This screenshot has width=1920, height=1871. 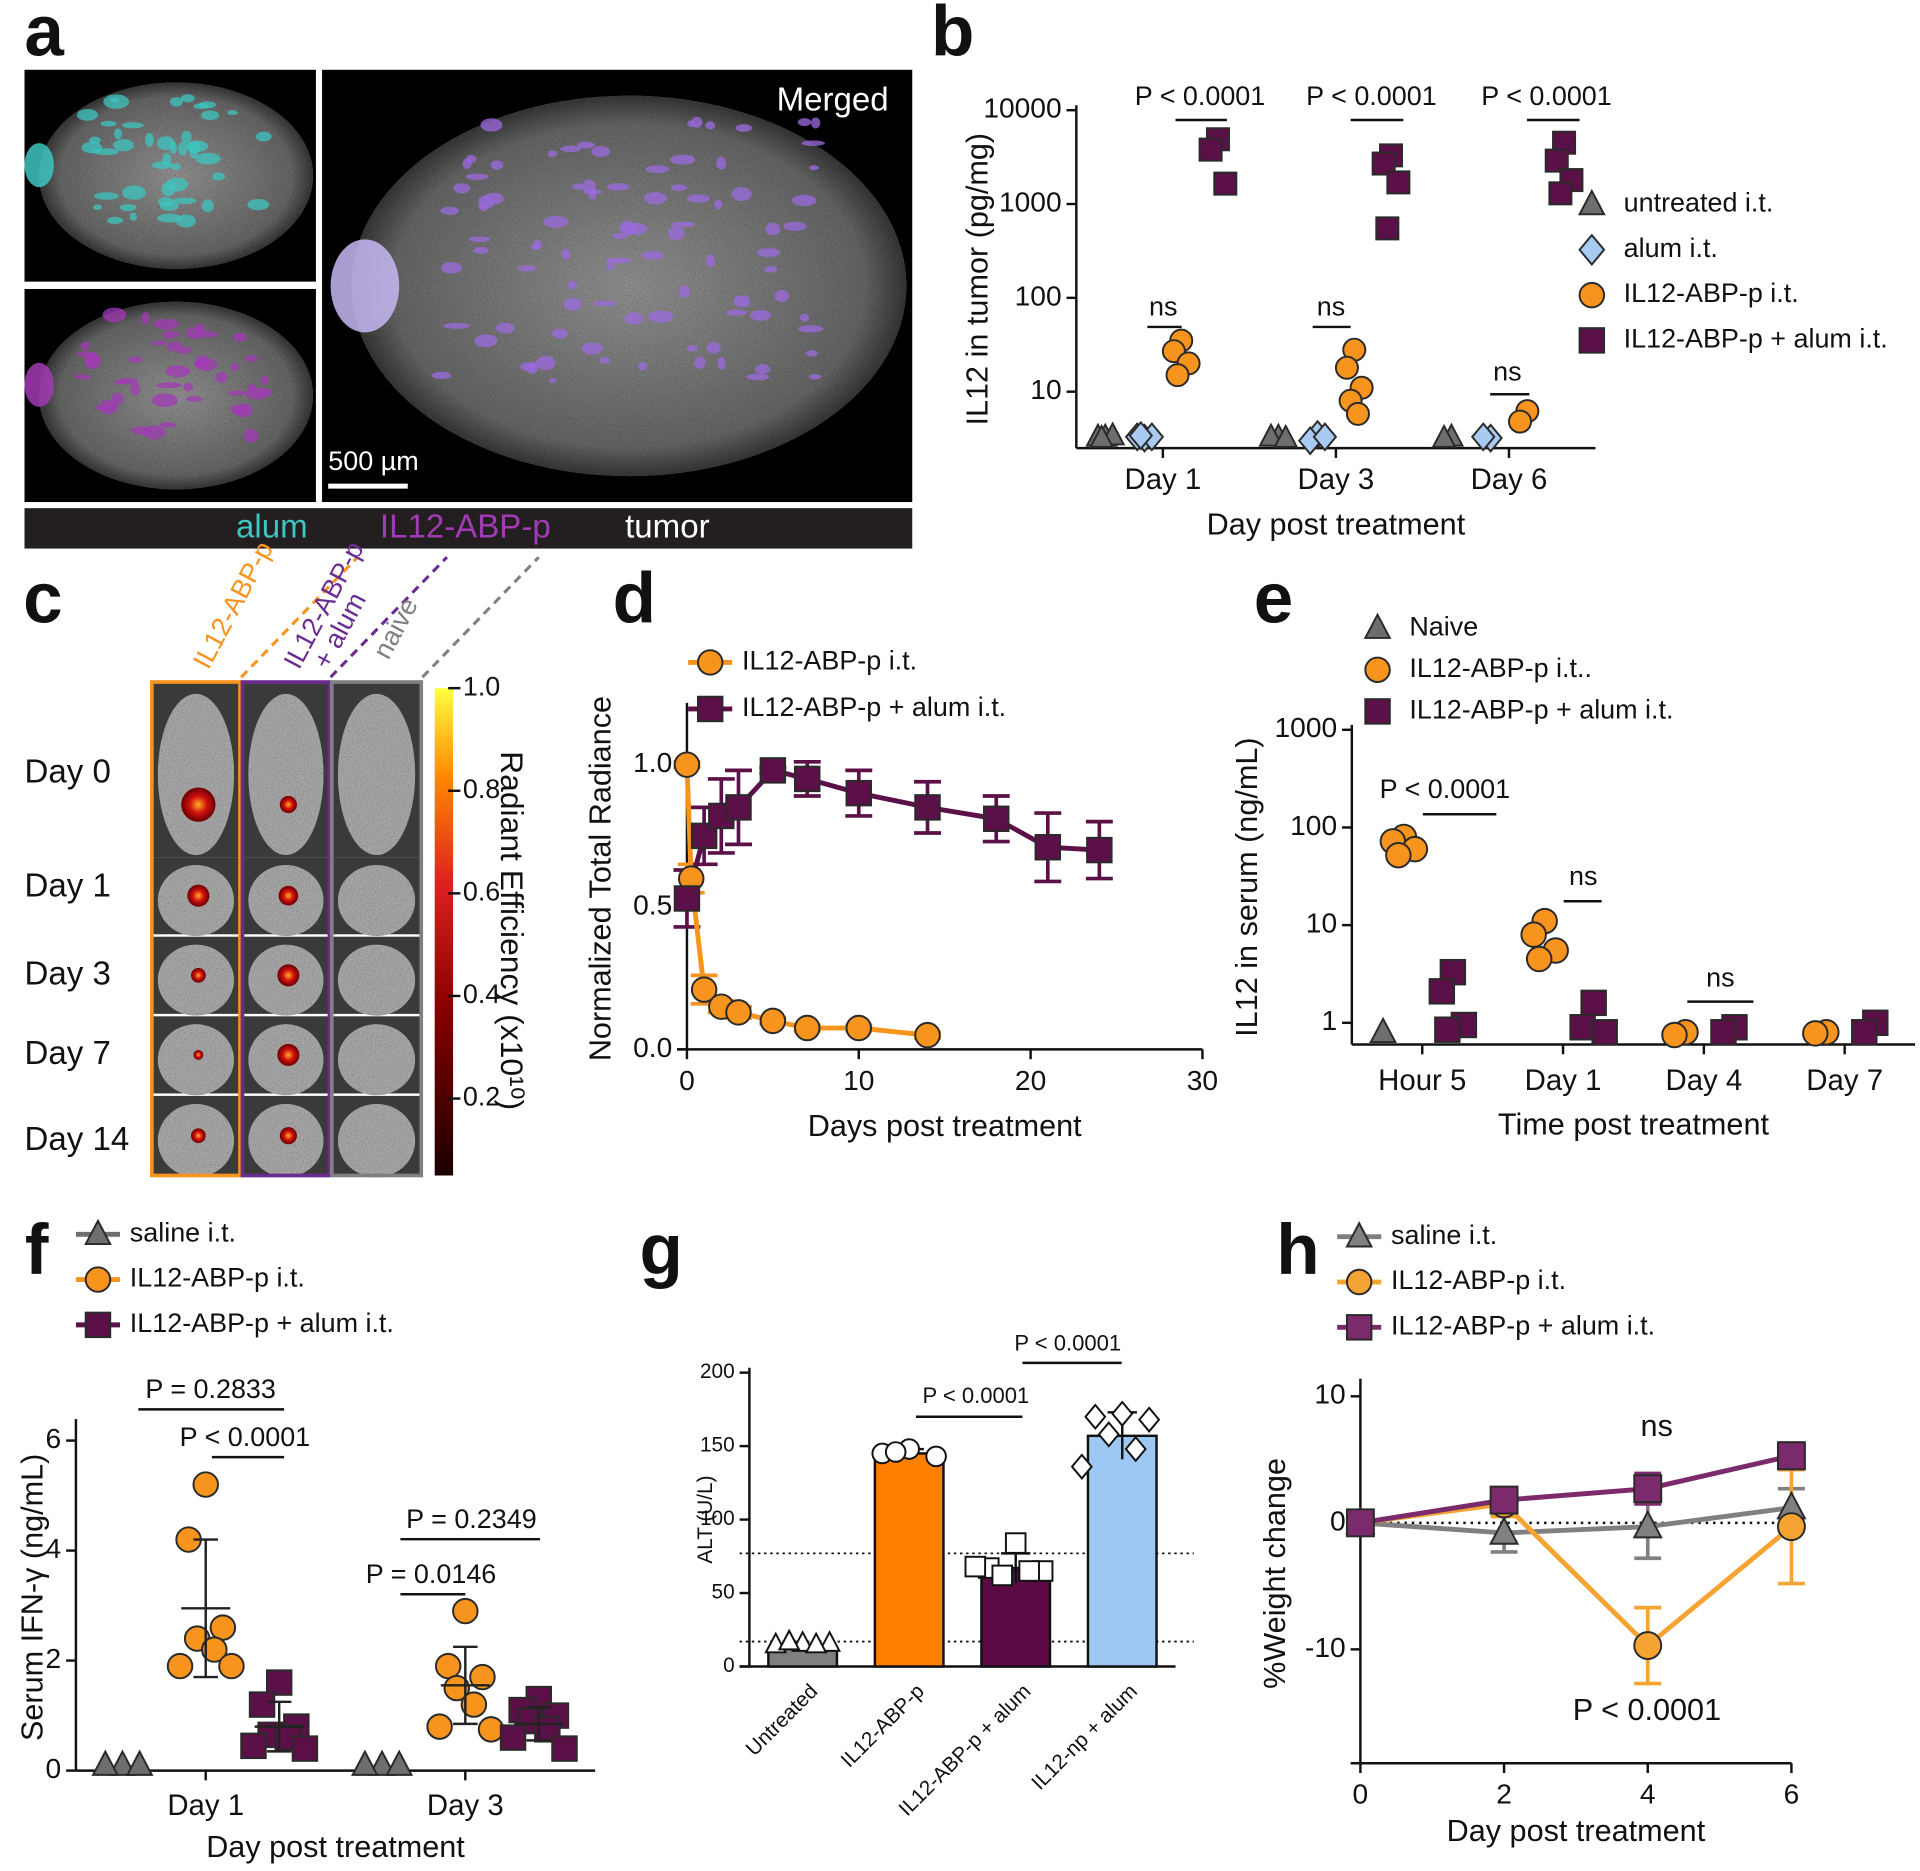 I want to click on colorbar-tick-label: 0.4, so click(x=481, y=994).